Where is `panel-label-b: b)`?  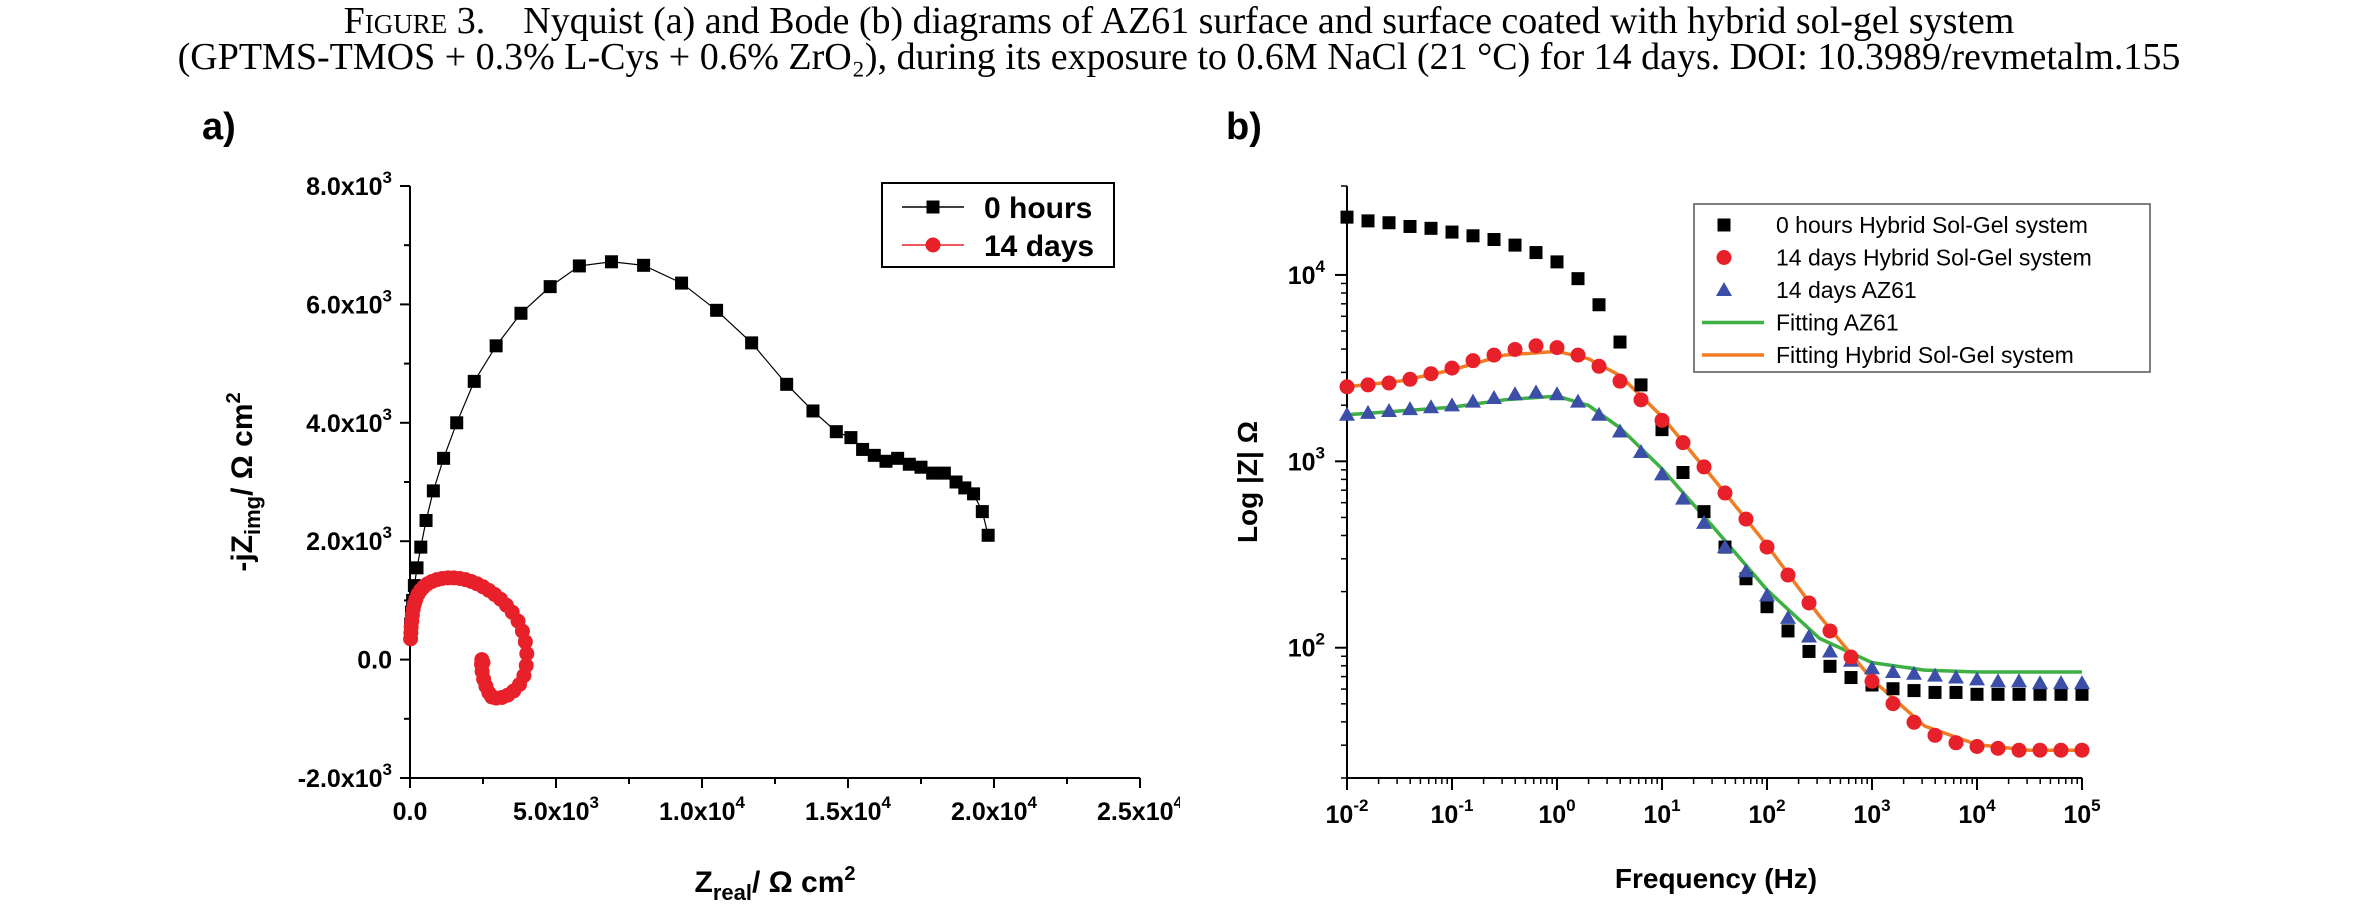 panel-label-b: b) is located at coordinates (1244, 127).